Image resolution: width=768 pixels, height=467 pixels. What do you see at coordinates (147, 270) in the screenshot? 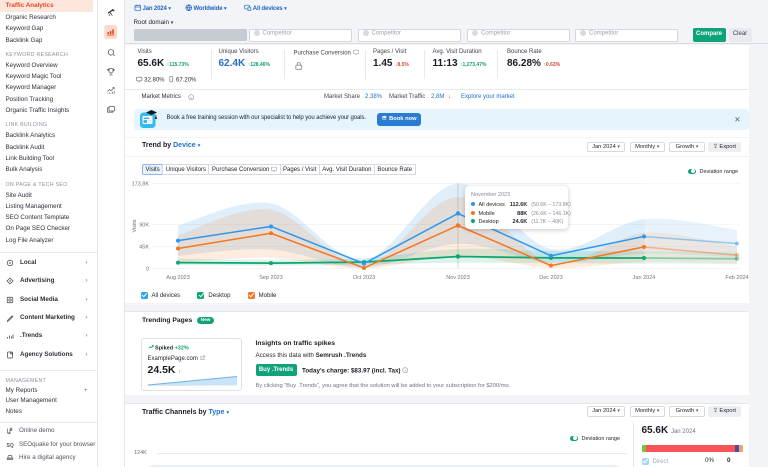
I see `svg-text: 0` at bounding box center [147, 270].